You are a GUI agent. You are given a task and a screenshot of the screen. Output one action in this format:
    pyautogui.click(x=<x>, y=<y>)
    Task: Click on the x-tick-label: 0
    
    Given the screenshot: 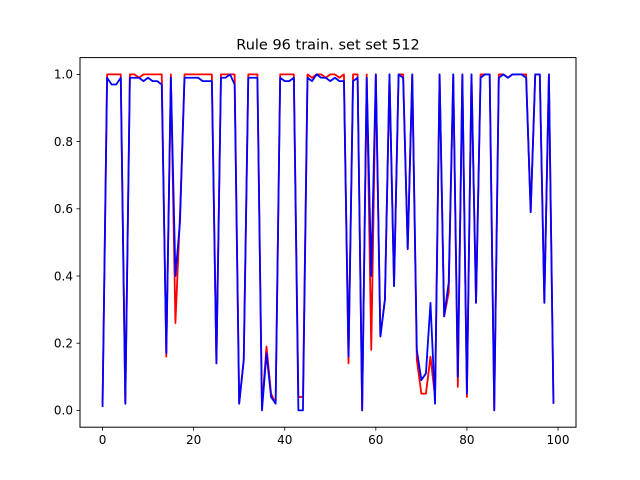 What is the action you would take?
    pyautogui.click(x=103, y=440)
    